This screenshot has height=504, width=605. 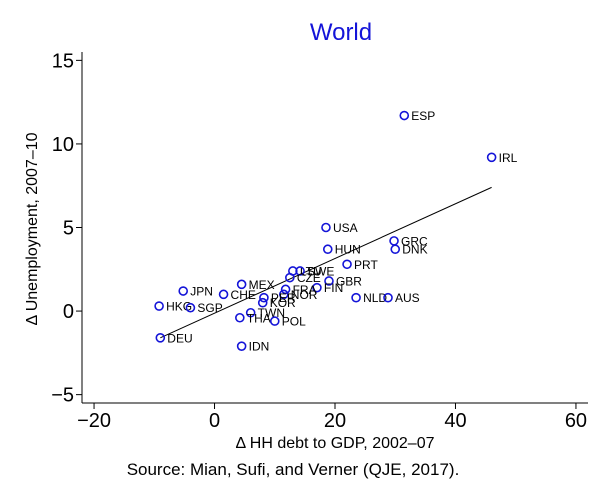 I want to click on point-label: GRC, so click(x=414, y=241).